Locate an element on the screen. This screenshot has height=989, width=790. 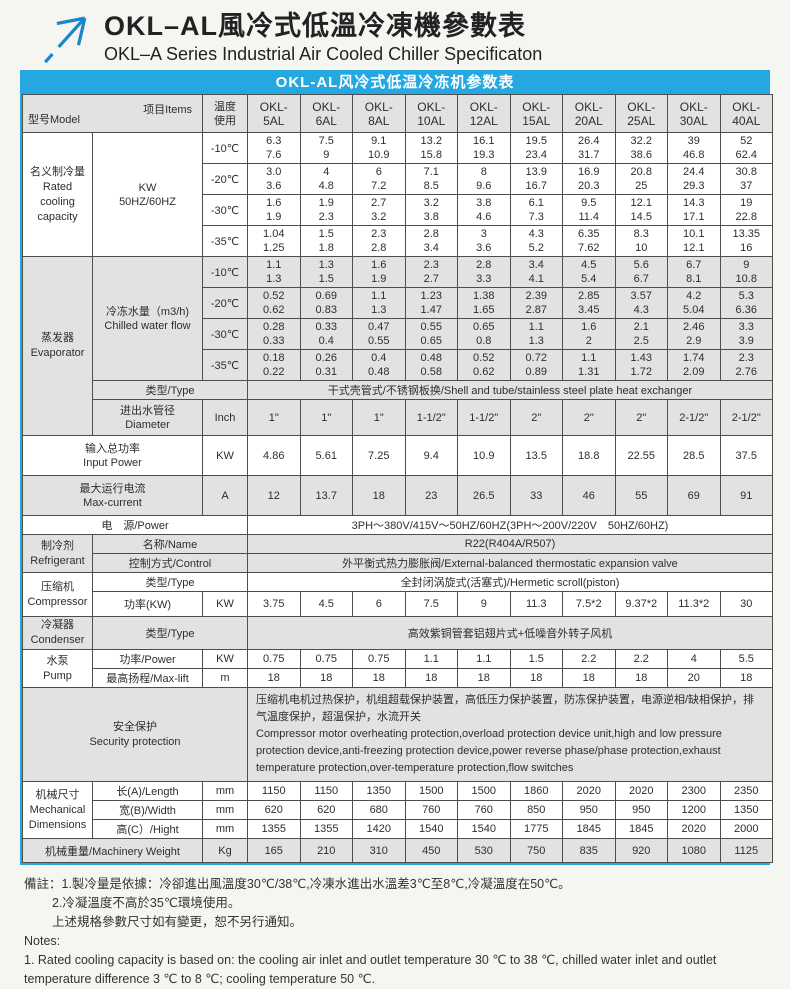
section-label-pump: 水泵 Pump is located at coordinates (57, 668).